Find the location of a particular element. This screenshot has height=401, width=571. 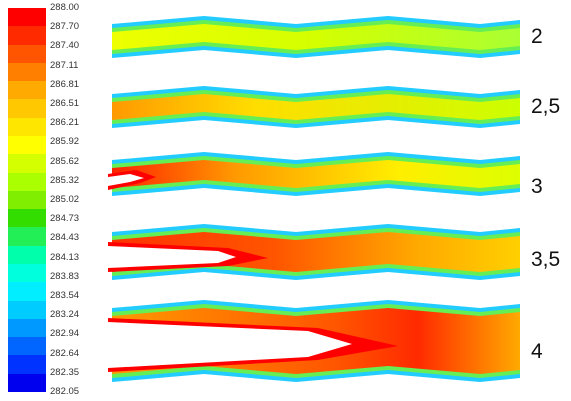

legend-tick-label: 285.32 is located at coordinates (65, 180).